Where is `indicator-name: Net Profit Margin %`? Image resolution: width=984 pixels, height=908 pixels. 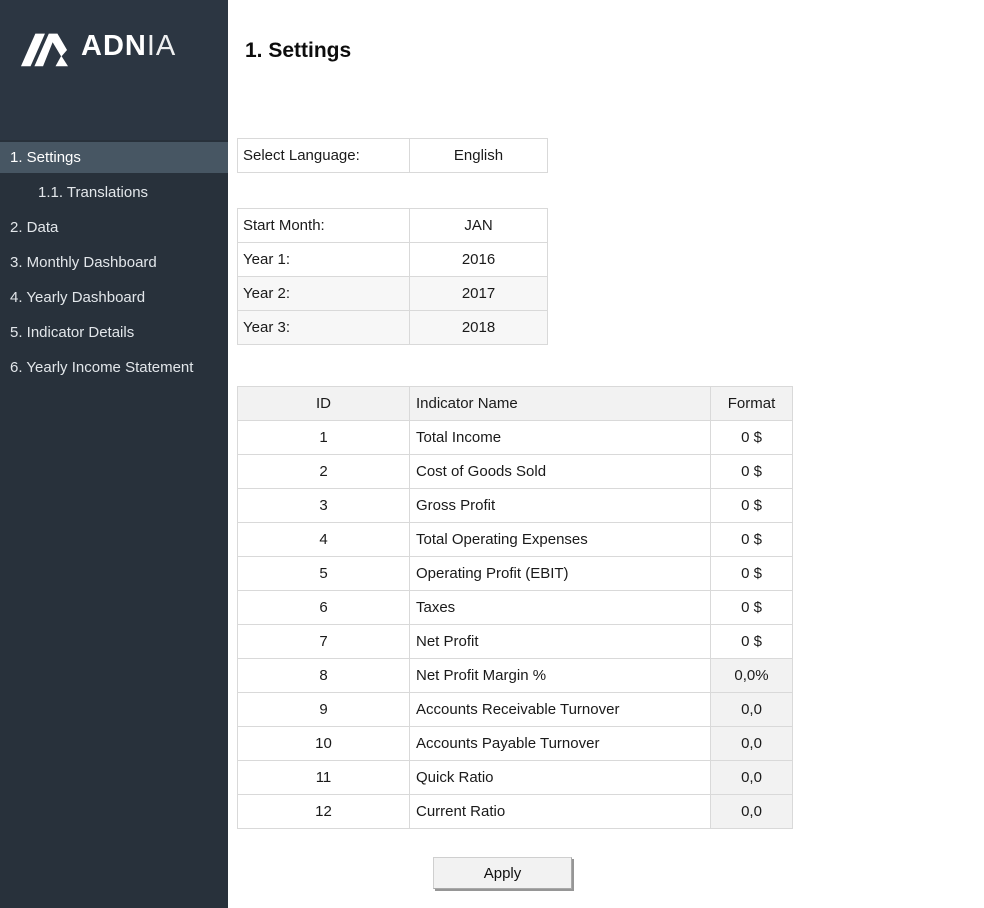
indicator-name: Net Profit Margin % is located at coordinates (560, 675).